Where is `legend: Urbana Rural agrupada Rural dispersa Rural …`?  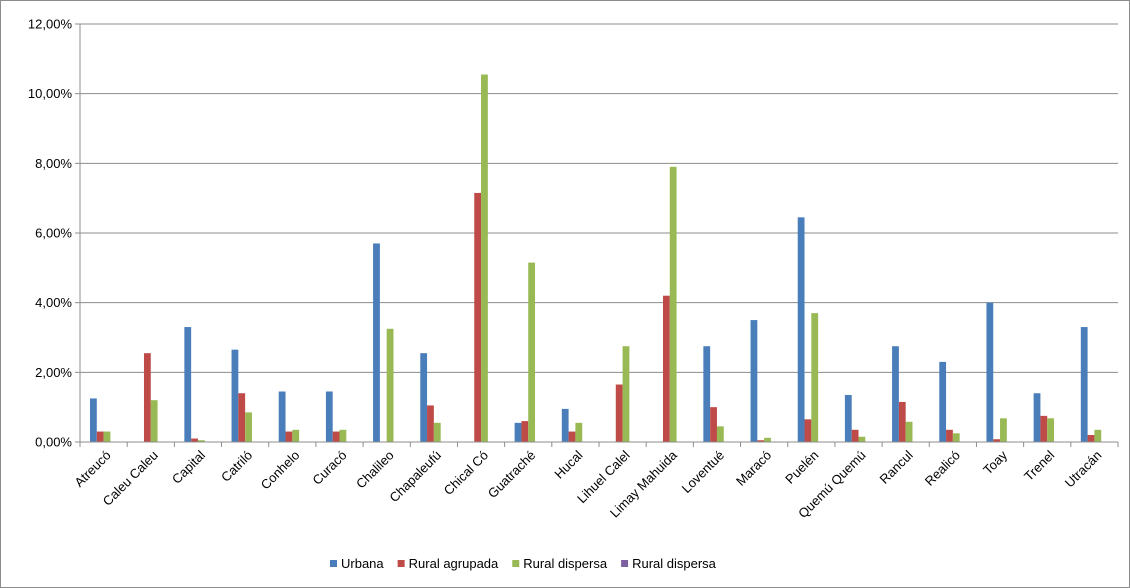
legend: Urbana Rural agrupada Rural dispersa Rural … is located at coordinates (523, 563).